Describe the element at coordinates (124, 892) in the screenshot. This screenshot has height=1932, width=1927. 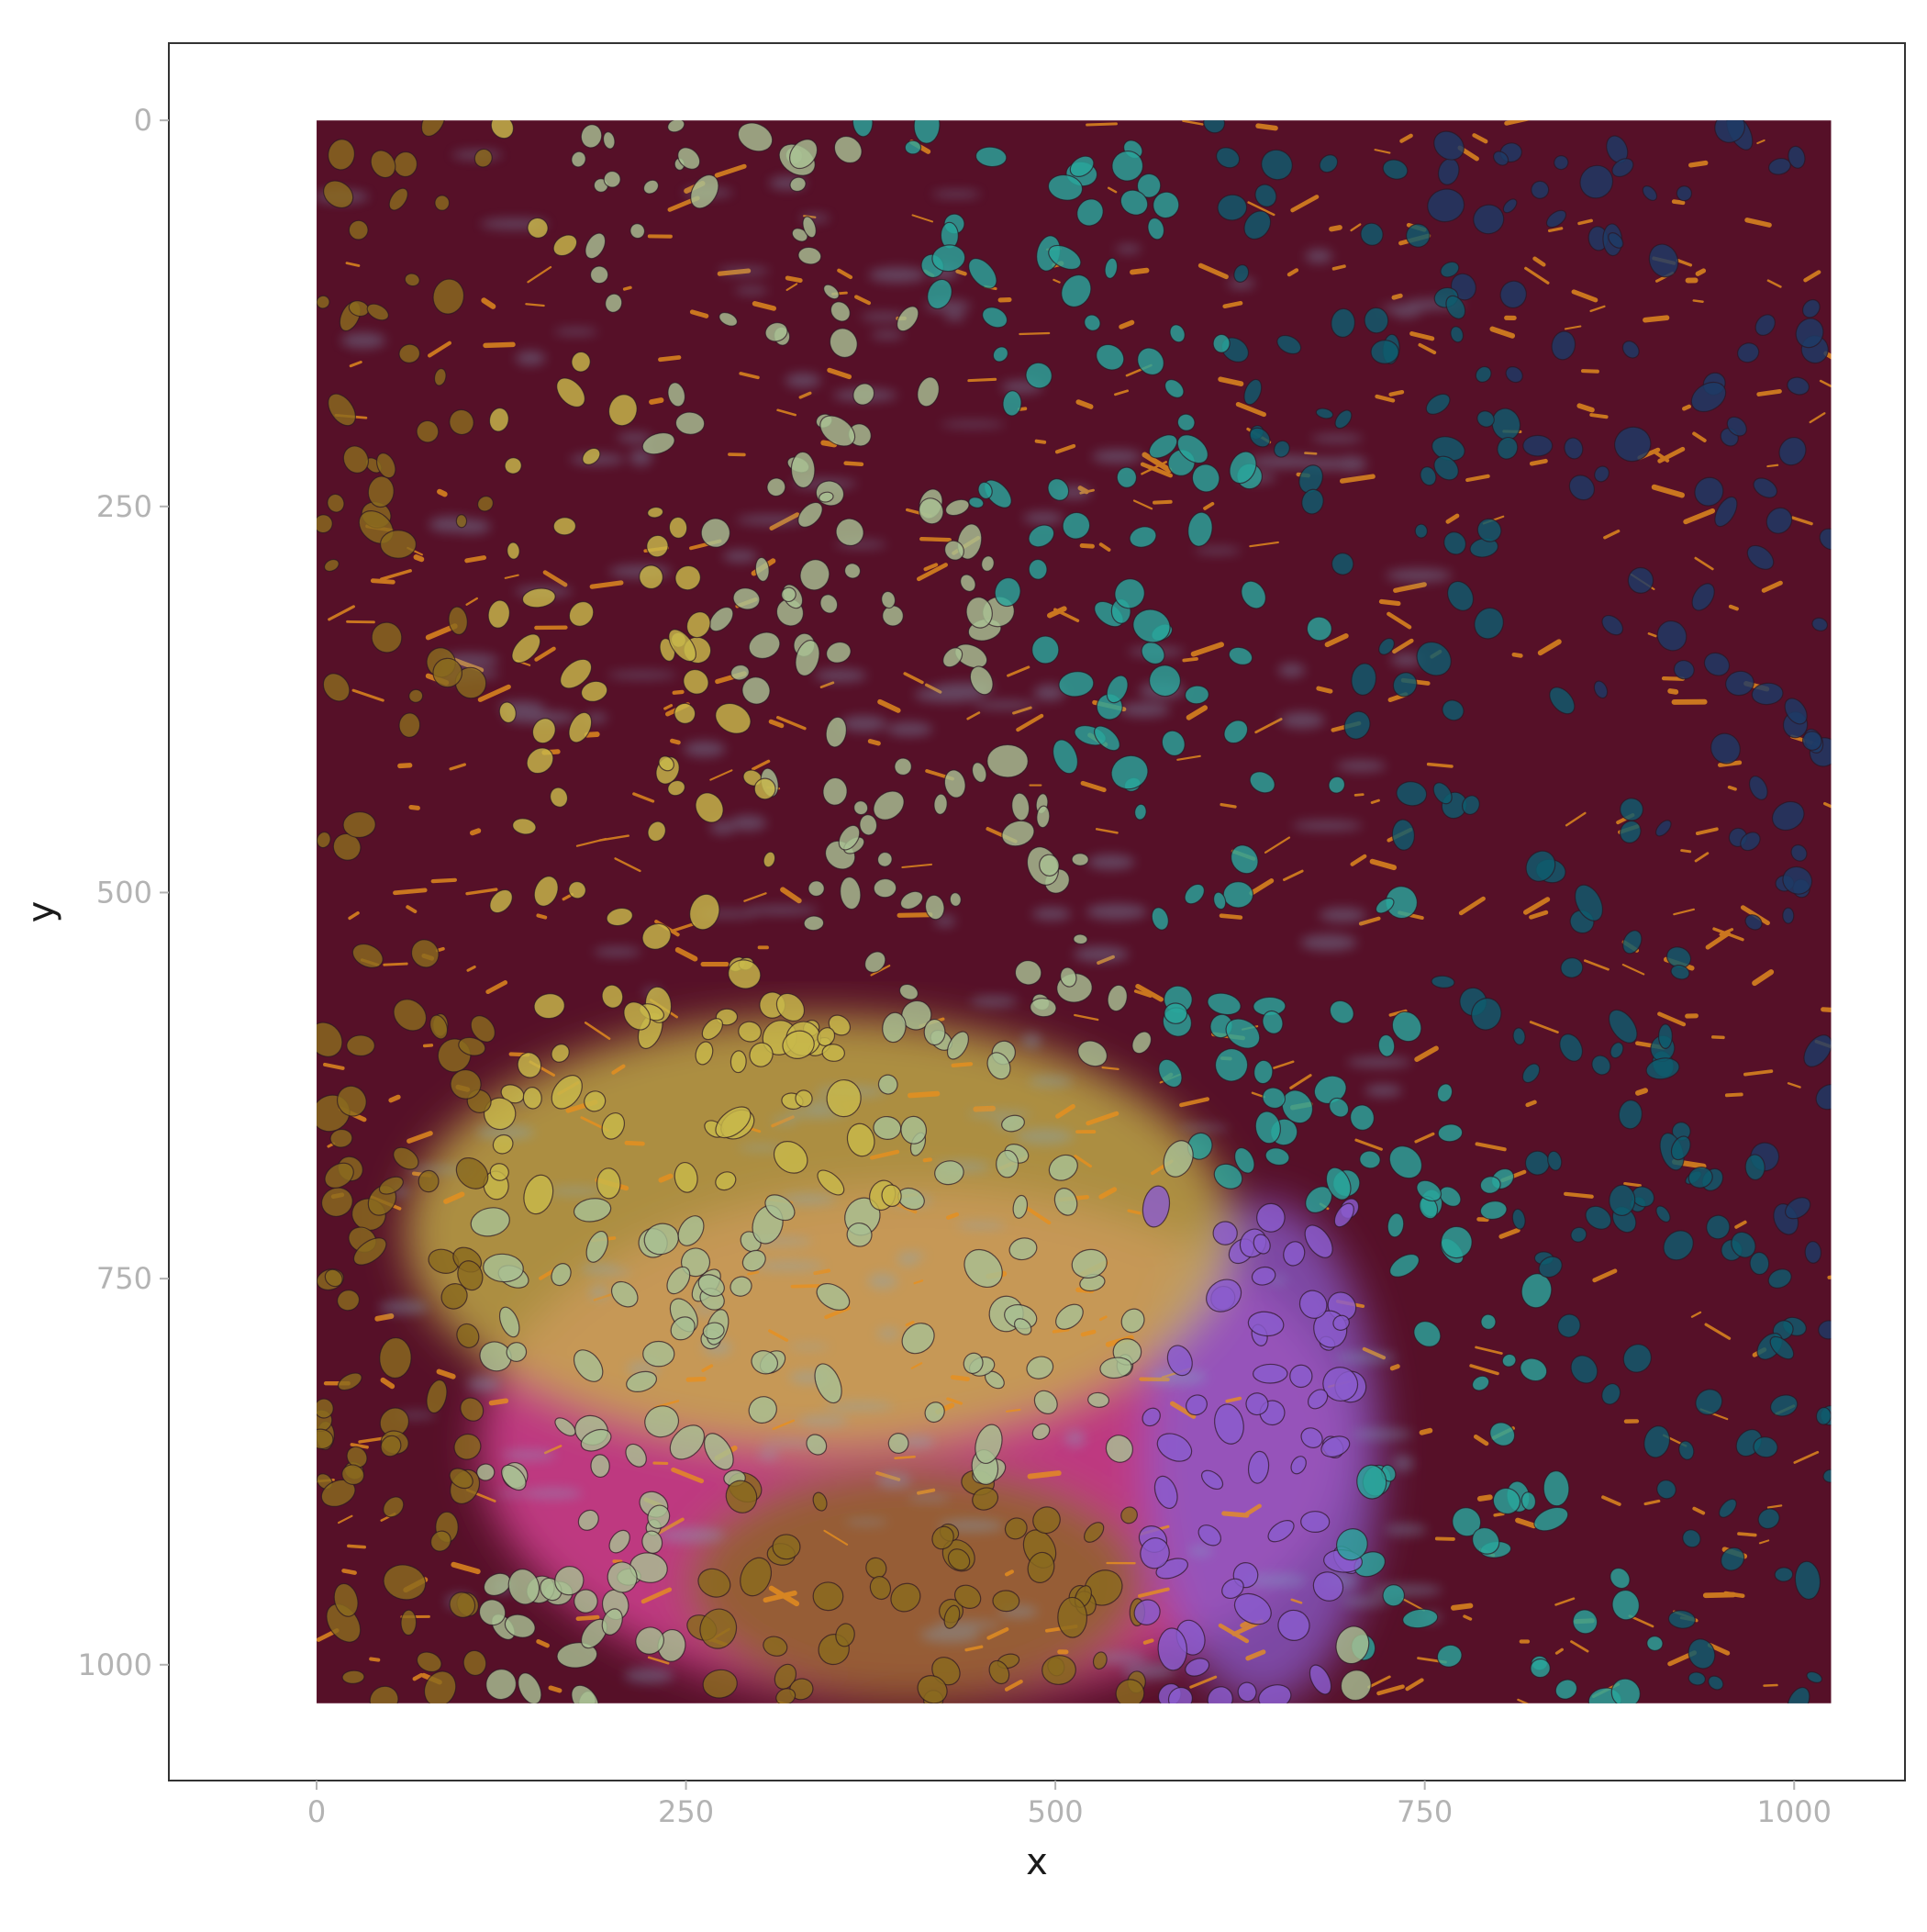
I see `y-tick-label: 500` at that location.